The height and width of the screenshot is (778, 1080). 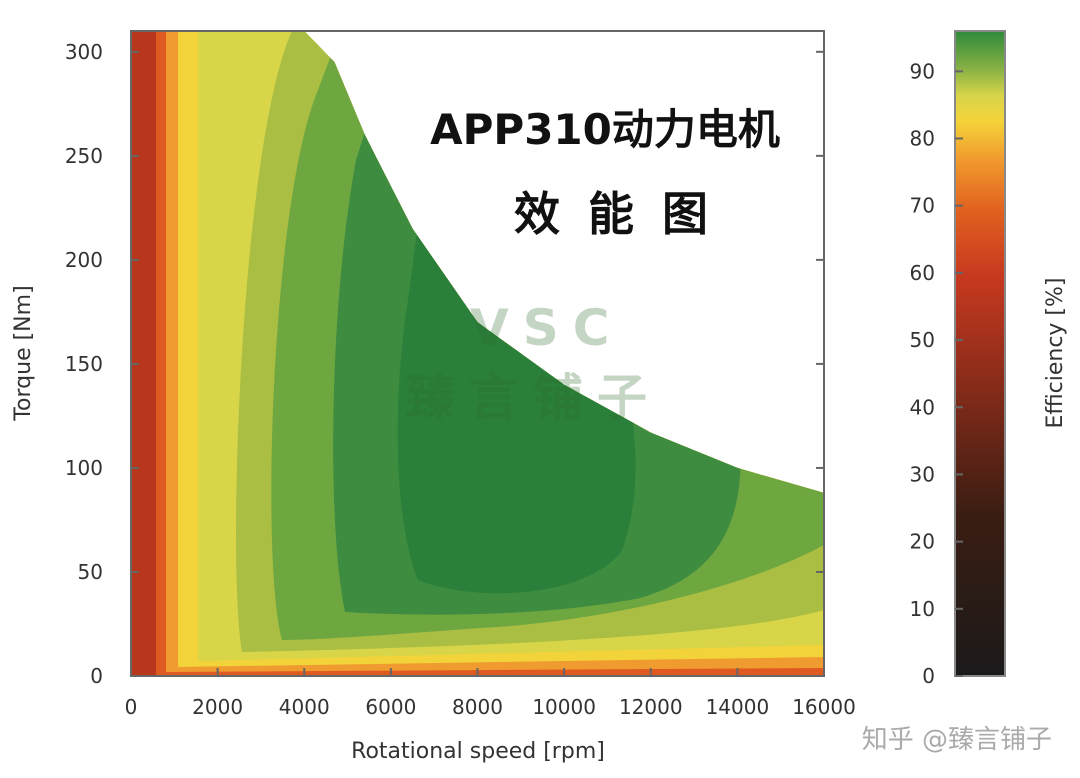 I want to click on colorbar-tick-label: 70, so click(x=922, y=206).